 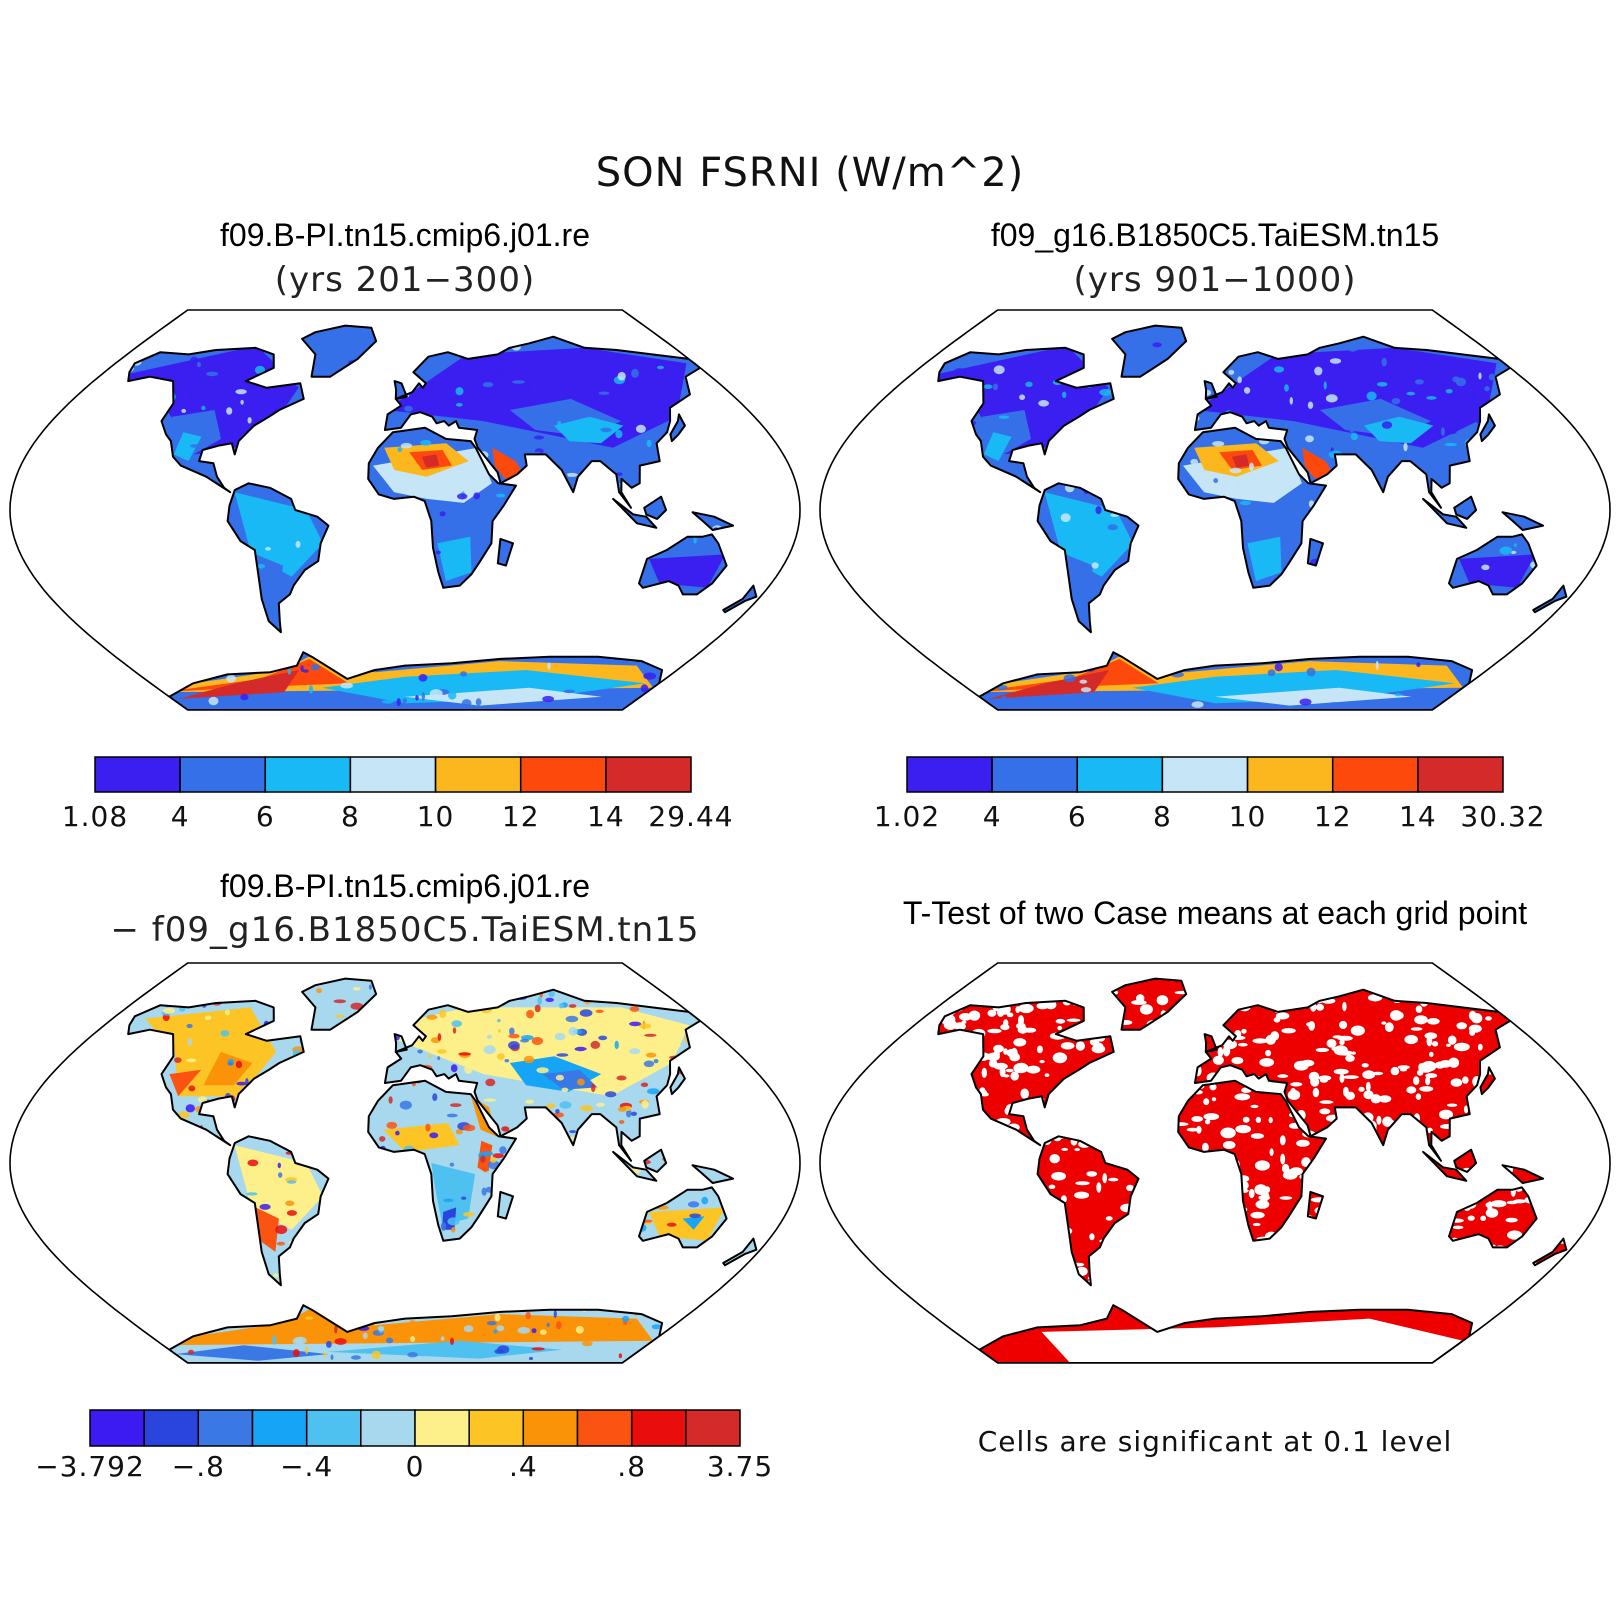 What do you see at coordinates (405, 930) in the screenshot?
I see `panel3-subtitle: − f09_g16.B1850C5.TaiESM.tn15` at bounding box center [405, 930].